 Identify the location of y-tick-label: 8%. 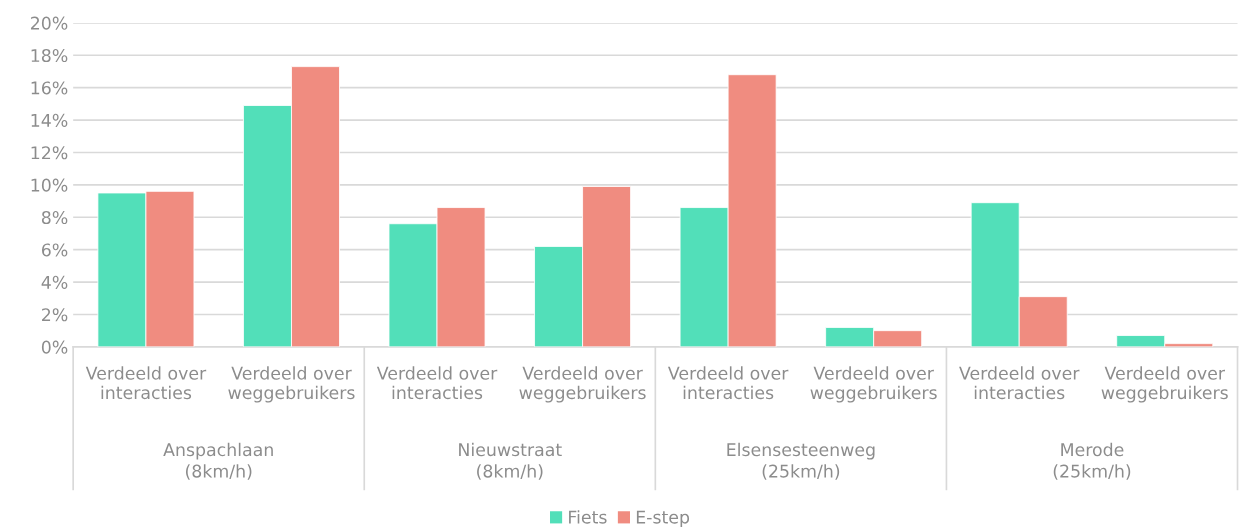
(54, 217).